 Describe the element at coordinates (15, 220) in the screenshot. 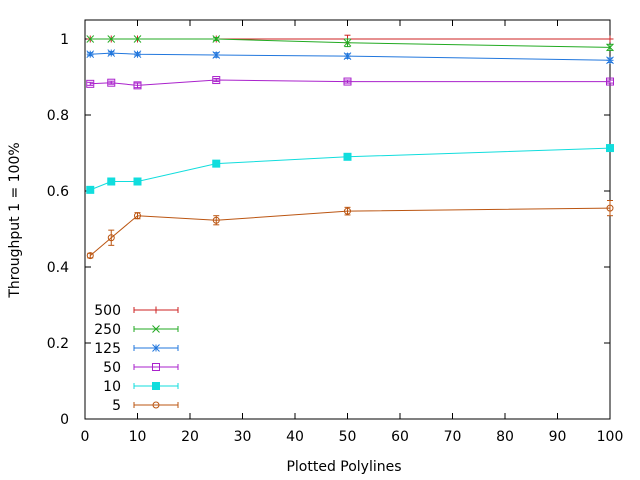

I see `y-axis-label: Throughput 1 = 100%` at that location.